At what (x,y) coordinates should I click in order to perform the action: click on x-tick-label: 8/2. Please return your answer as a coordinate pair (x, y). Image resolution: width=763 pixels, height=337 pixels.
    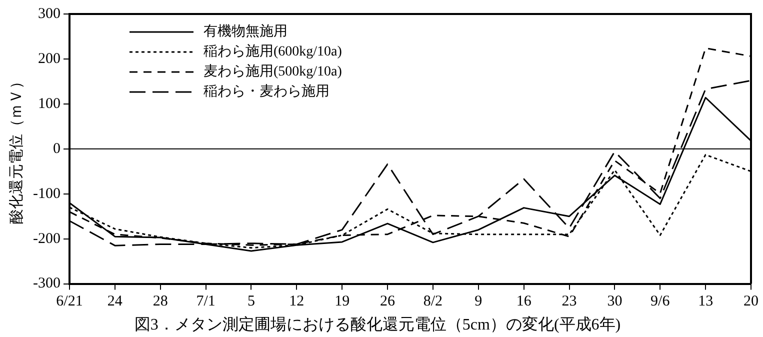
    Looking at the image, I should click on (433, 302).